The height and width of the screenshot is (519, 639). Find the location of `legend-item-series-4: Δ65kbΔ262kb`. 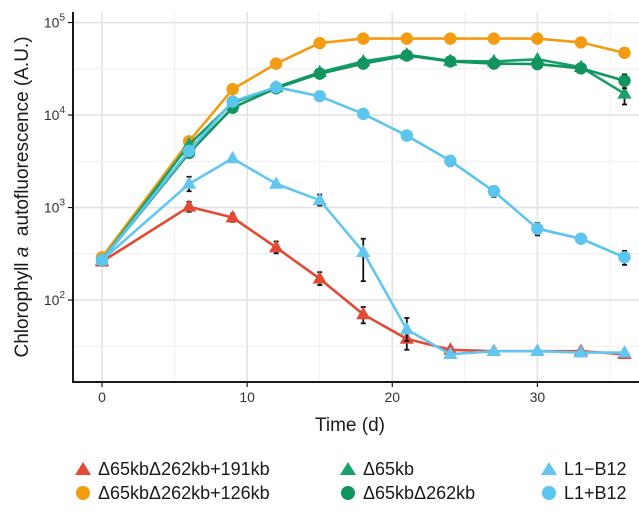

legend-item-series-4: Δ65kbΔ262kb is located at coordinates (406, 493).